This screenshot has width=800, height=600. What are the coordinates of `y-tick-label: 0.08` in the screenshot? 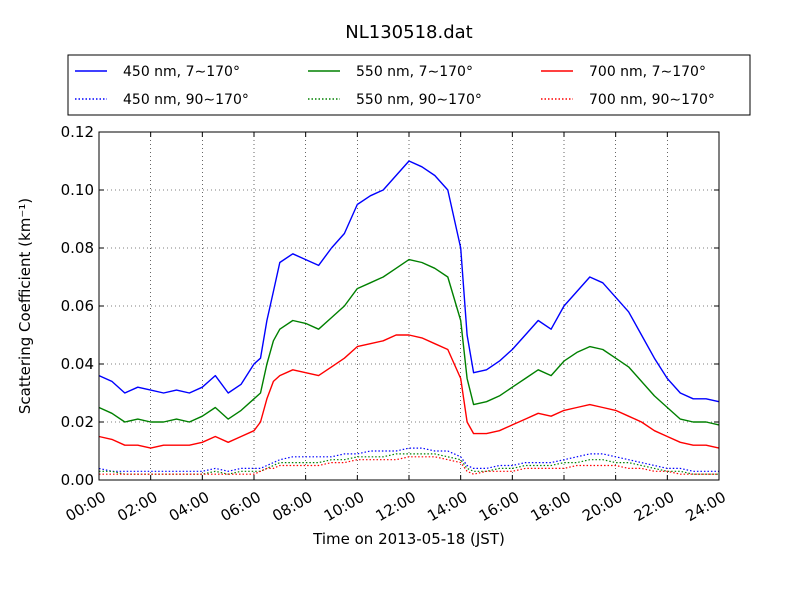 It's located at (77, 248).